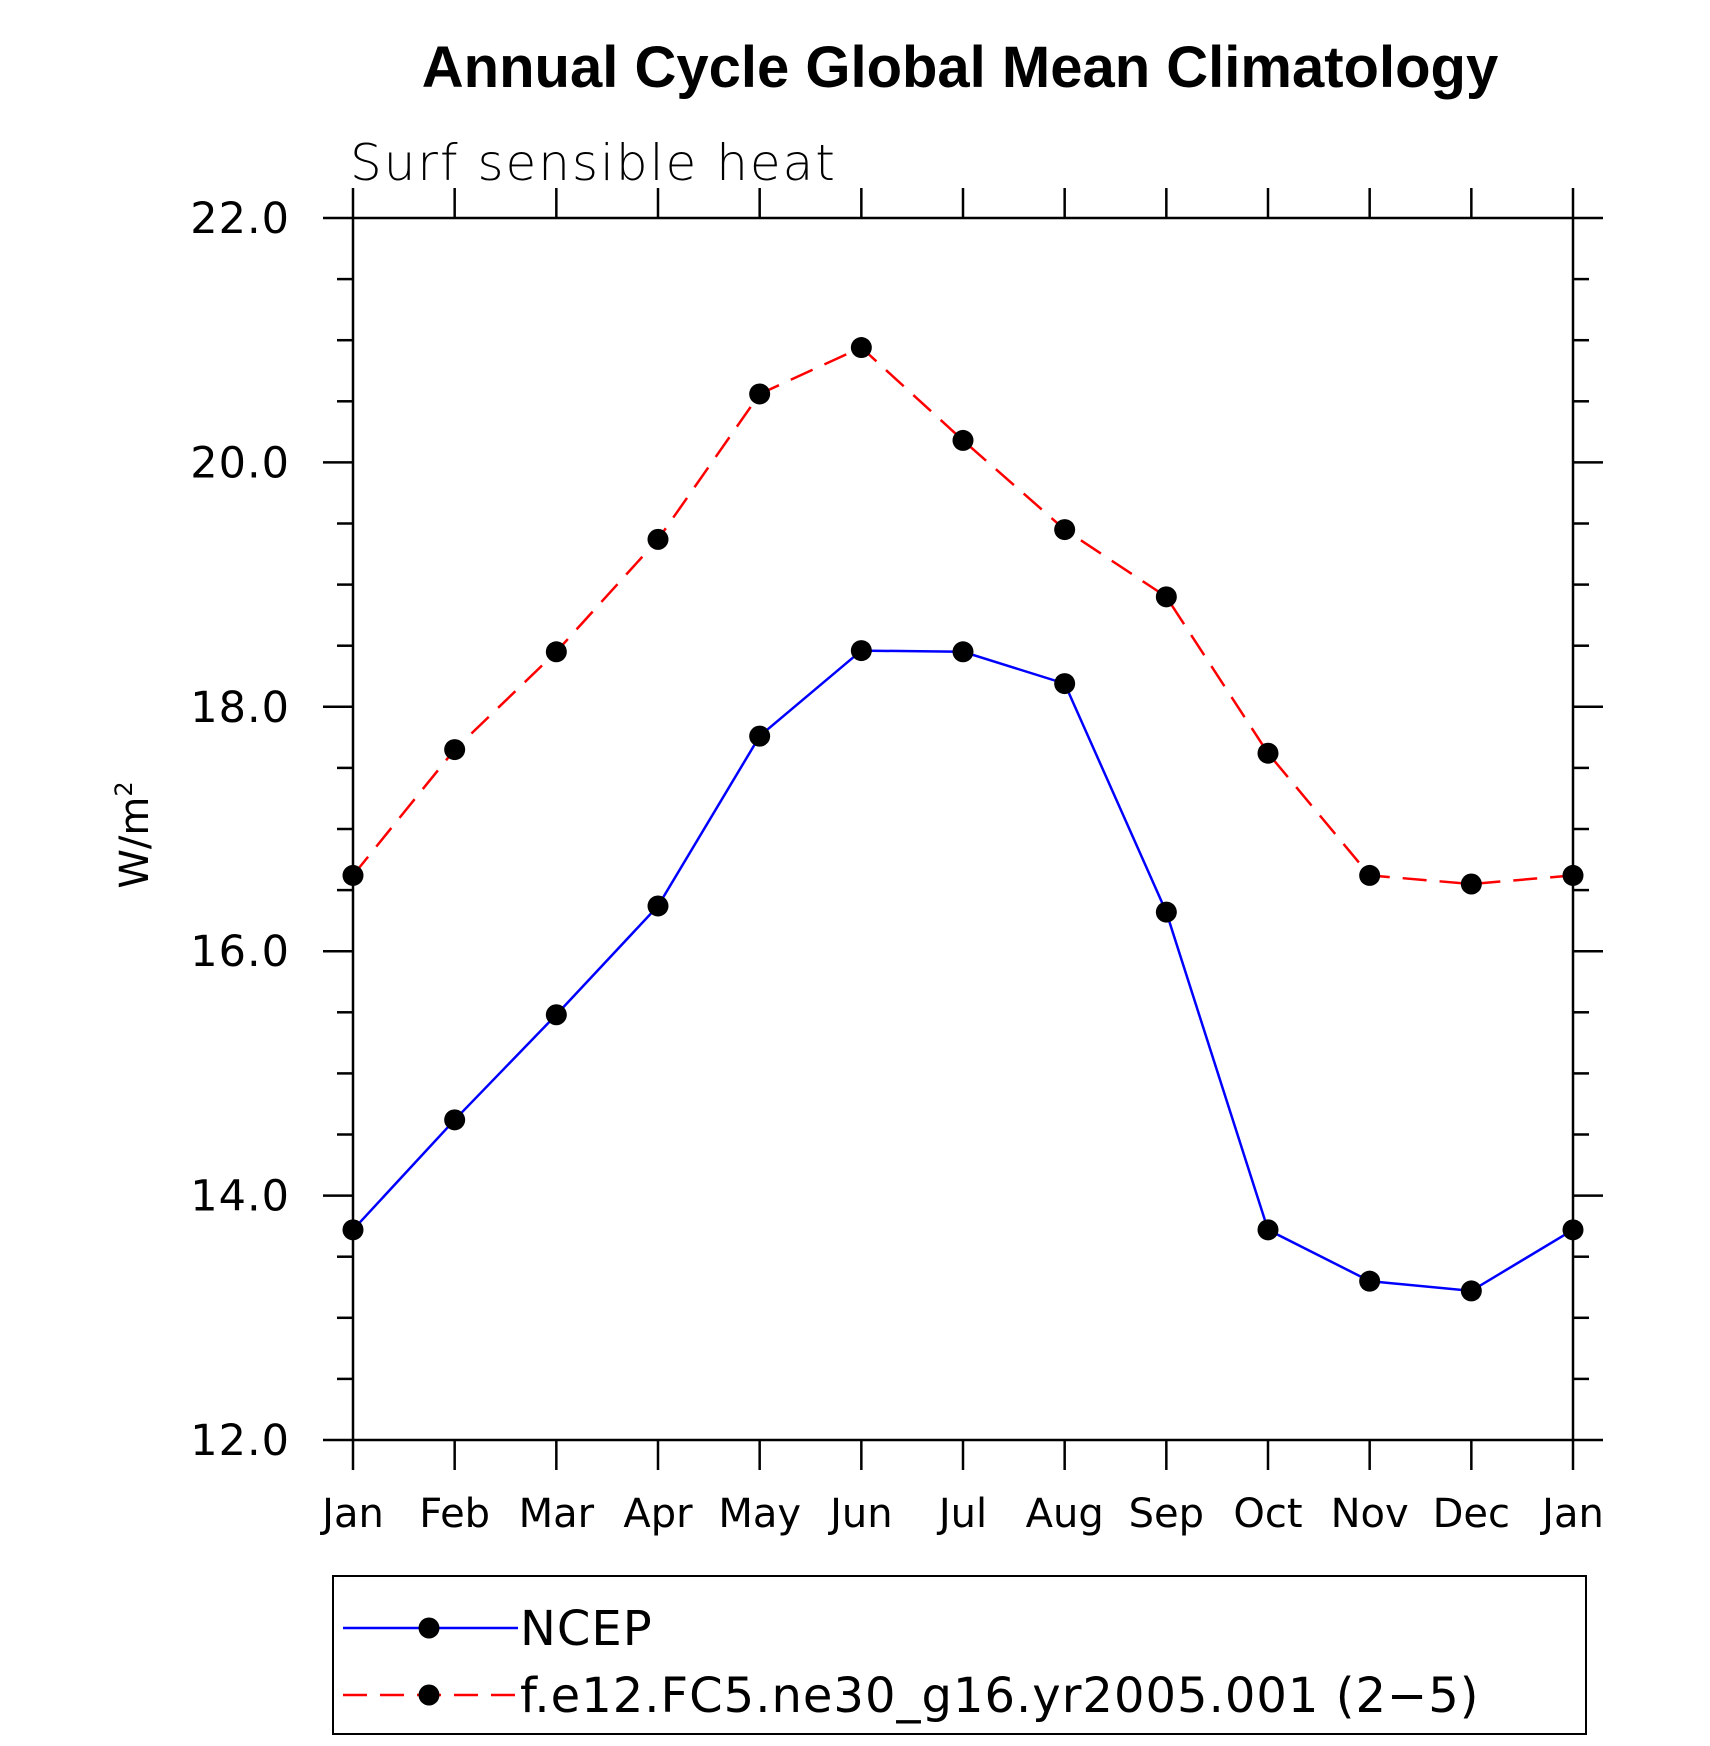 Image resolution: width=1710 pixels, height=1746 pixels. Describe the element at coordinates (240, 708) in the screenshot. I see `y-tick-label: 18.0` at that location.